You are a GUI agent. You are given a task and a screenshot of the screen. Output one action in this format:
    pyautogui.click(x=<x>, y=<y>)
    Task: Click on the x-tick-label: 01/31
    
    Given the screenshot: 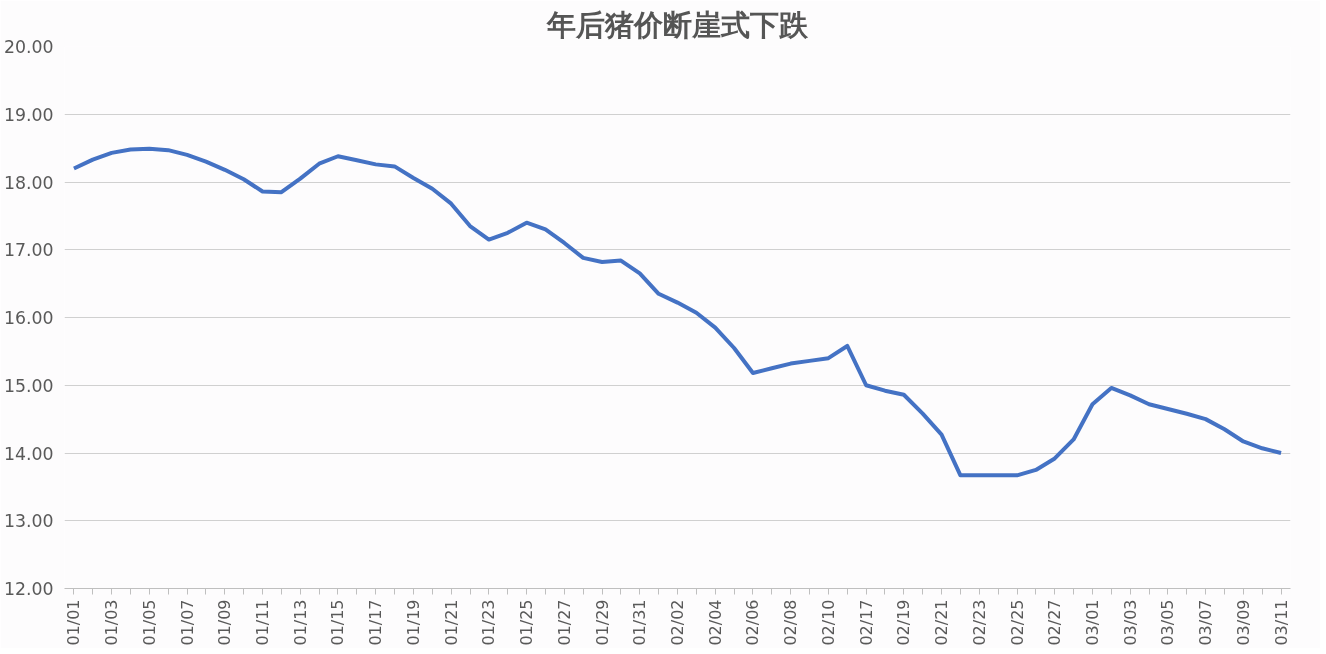 What is the action you would take?
    pyautogui.click(x=640, y=622)
    